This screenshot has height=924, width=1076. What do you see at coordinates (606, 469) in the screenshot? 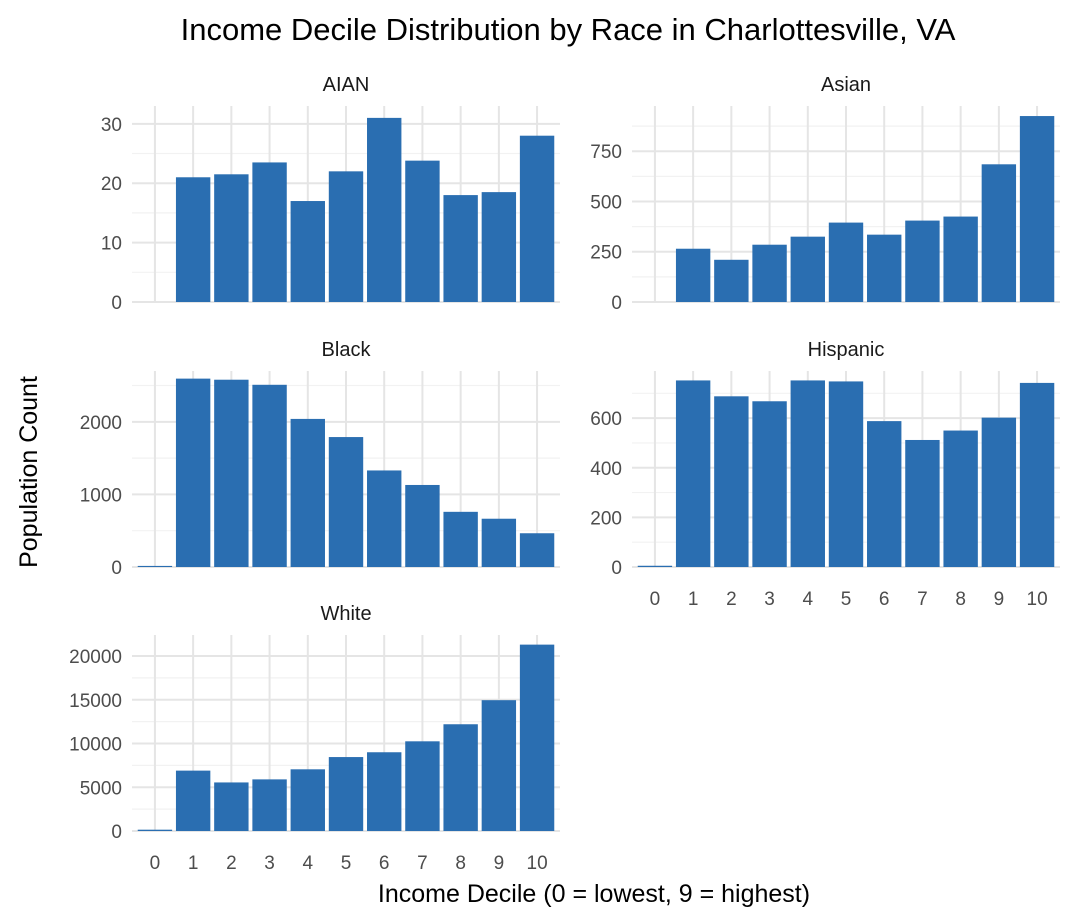
I see `y-tick-label: 400` at bounding box center [606, 469].